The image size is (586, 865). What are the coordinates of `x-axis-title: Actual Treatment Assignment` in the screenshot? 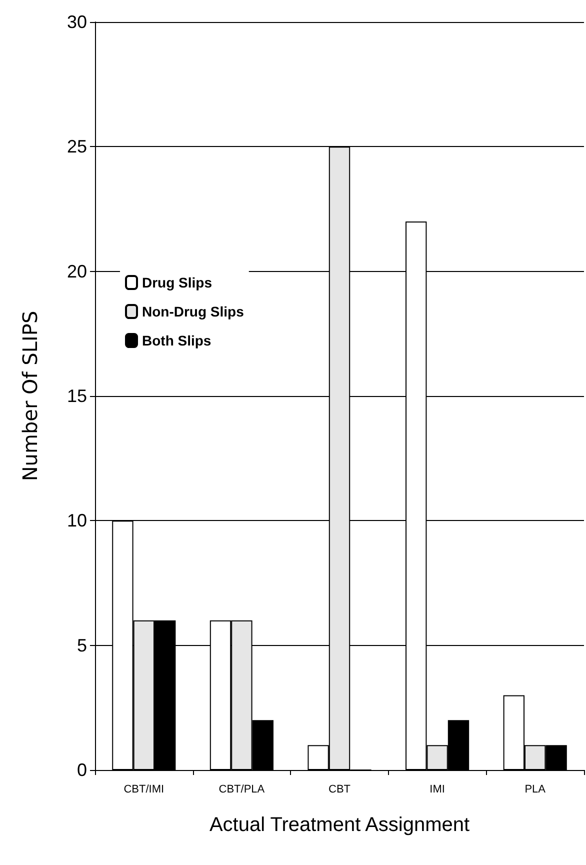 It's located at (339, 825).